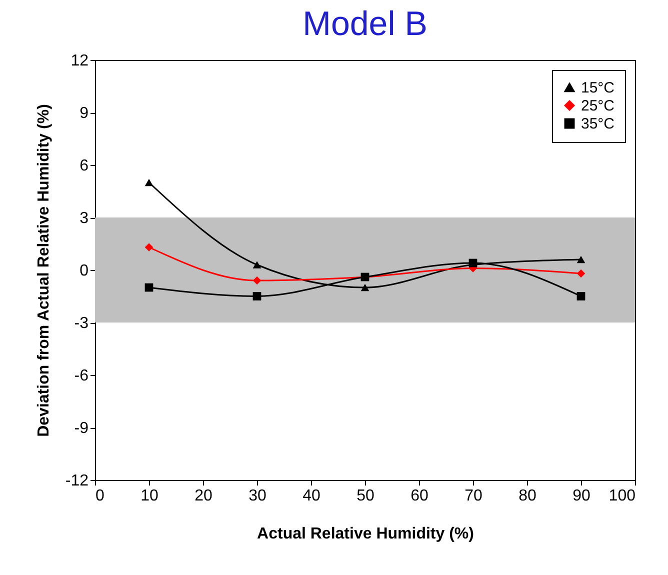 This screenshot has height=575, width=668. Describe the element at coordinates (598, 106) in the screenshot. I see `legend-label: 25°C` at that location.